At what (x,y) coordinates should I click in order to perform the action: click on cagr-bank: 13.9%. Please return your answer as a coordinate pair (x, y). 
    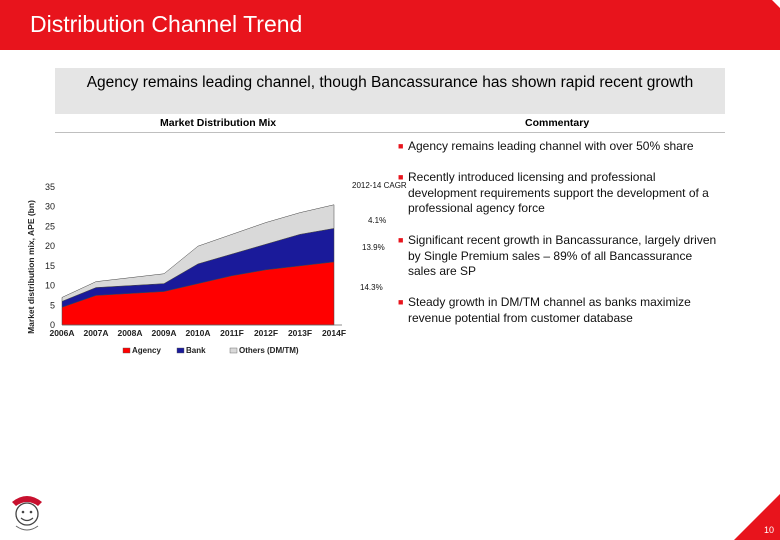
    Looking at the image, I should click on (373, 247).